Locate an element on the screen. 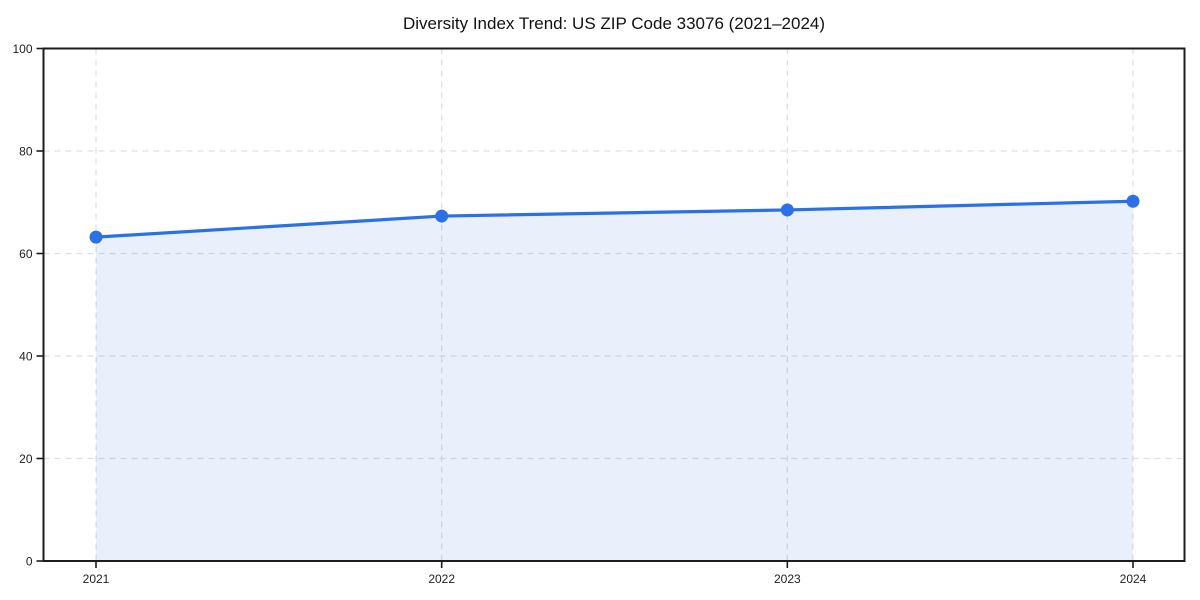  y-tick-label: 100 is located at coordinates (22, 49).